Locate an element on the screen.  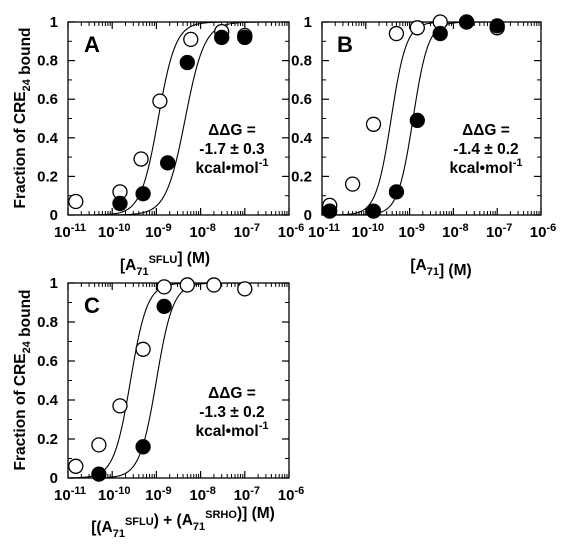
x-axis-title-a: [A71SFLU] (M) is located at coordinates (165, 264).